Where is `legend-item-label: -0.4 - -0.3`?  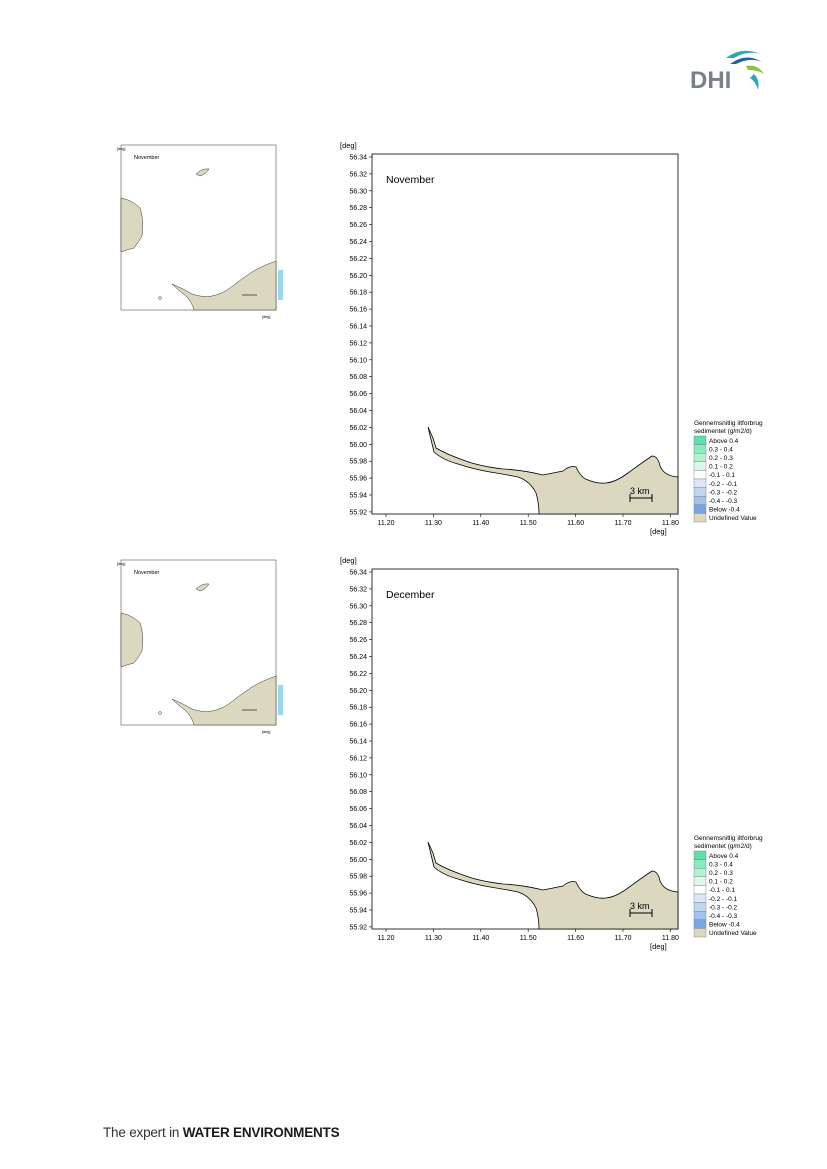 legend-item-label: -0.4 - -0.3 is located at coordinates (723, 501).